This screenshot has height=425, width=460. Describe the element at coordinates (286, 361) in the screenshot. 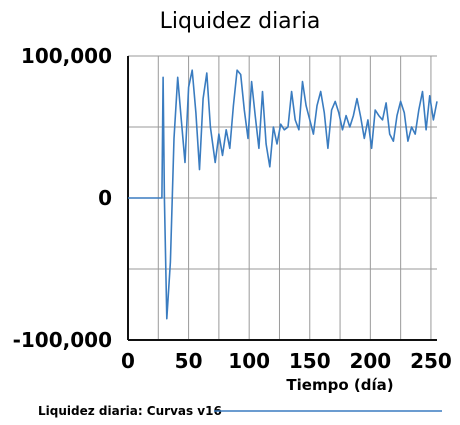

I see `x-axis: 0 50 100 150 200 250` at that location.